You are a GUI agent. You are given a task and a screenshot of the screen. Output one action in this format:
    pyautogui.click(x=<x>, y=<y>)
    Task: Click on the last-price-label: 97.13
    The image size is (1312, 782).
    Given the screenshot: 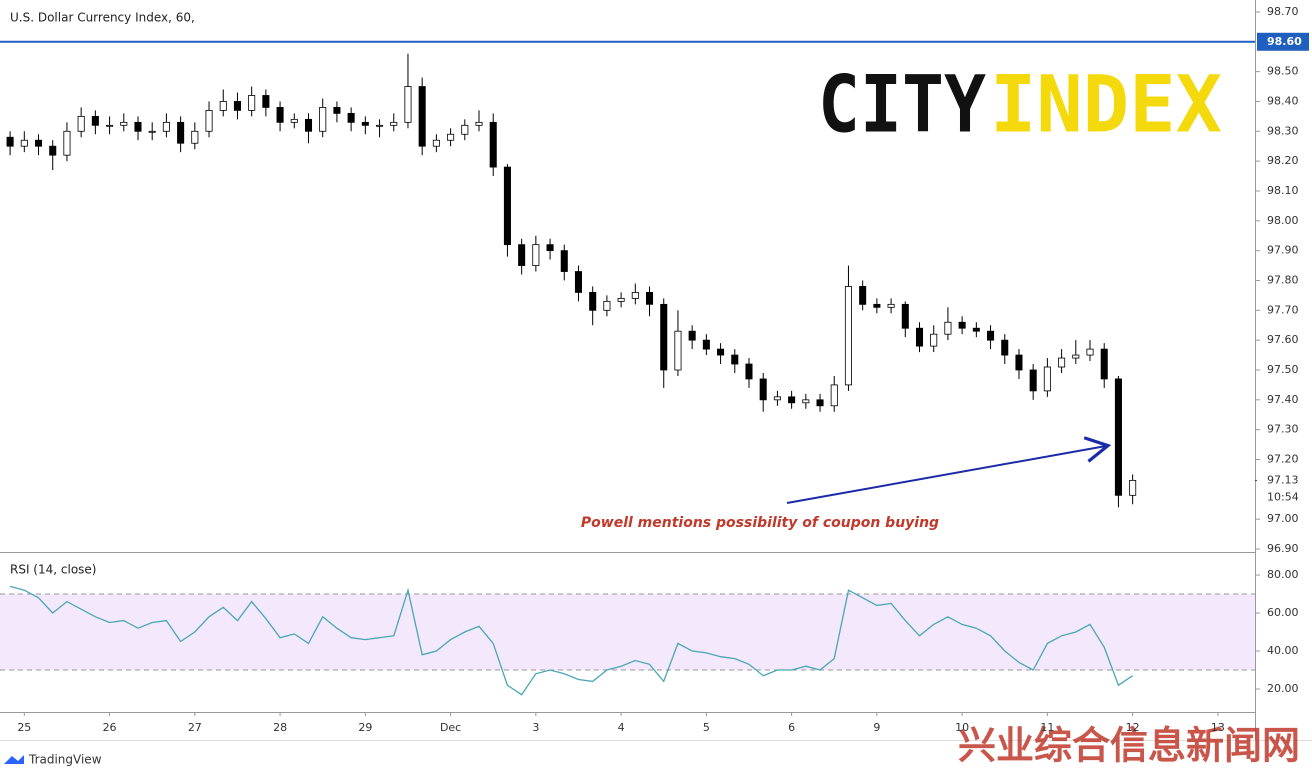 What is the action you would take?
    pyautogui.click(x=1283, y=479)
    